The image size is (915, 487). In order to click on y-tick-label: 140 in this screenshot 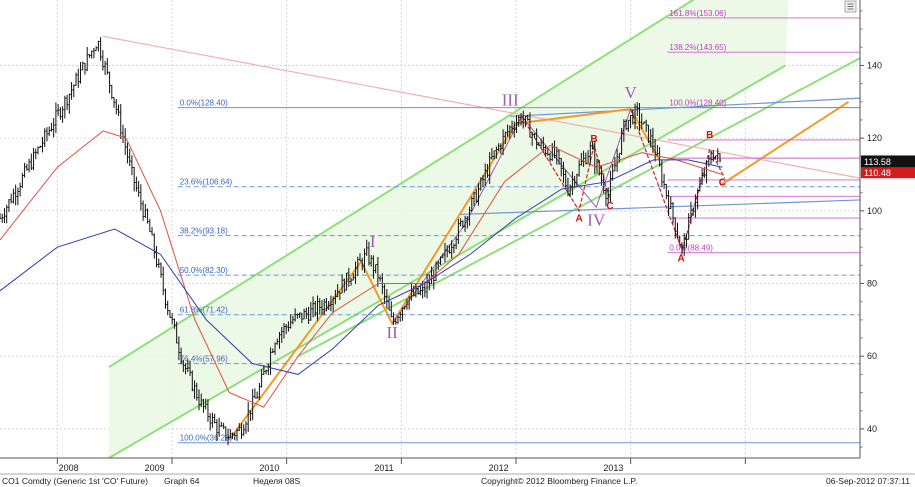, I will do `click(874, 65)`.